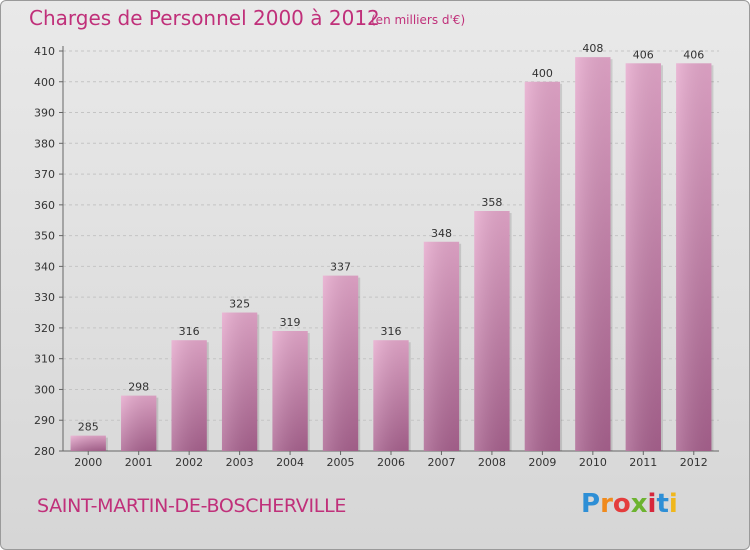  What do you see at coordinates (192, 506) in the screenshot?
I see `commune-name: SAINT-MARTIN-DE-BOSCHERVILLE` at bounding box center [192, 506].